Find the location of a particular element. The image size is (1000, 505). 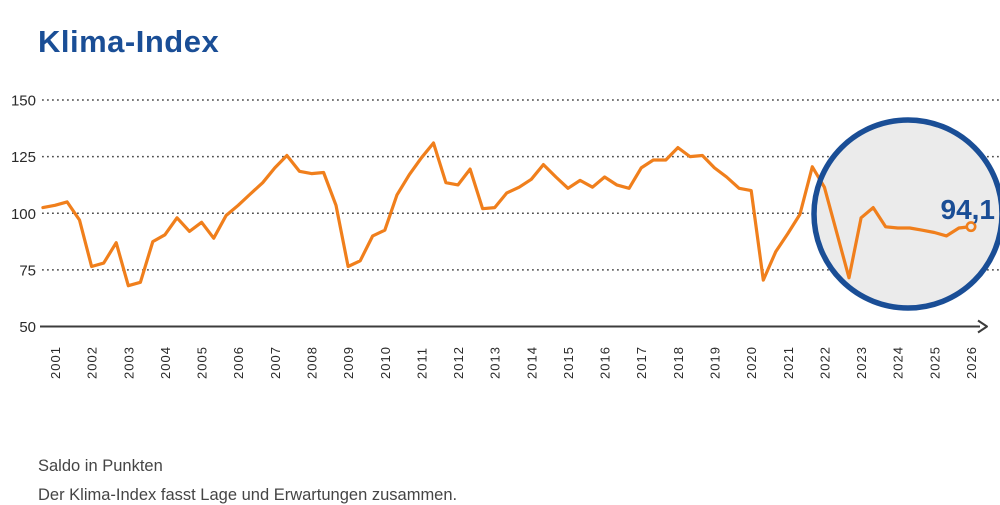

x-tick-label: 2009 is located at coordinates (348, 362).